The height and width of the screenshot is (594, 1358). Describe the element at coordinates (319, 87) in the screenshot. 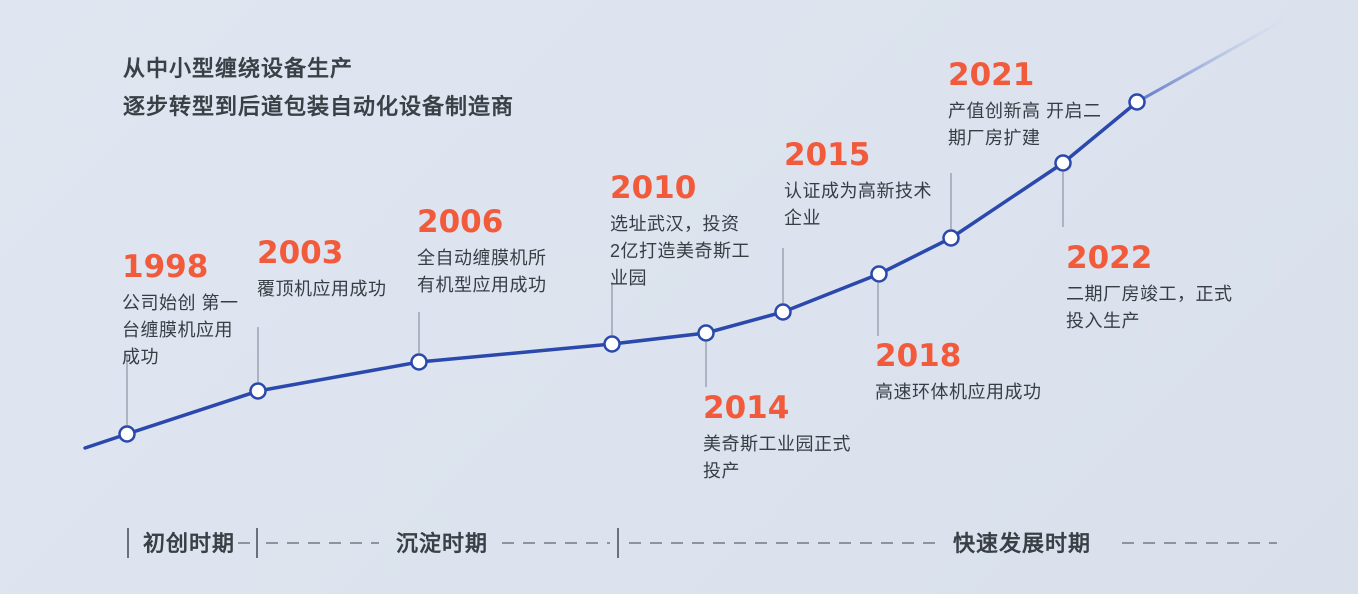

I see `page-title: 从中小型缠绕设备生产 逐步转型到后道包装自动化设备制造商` at that location.